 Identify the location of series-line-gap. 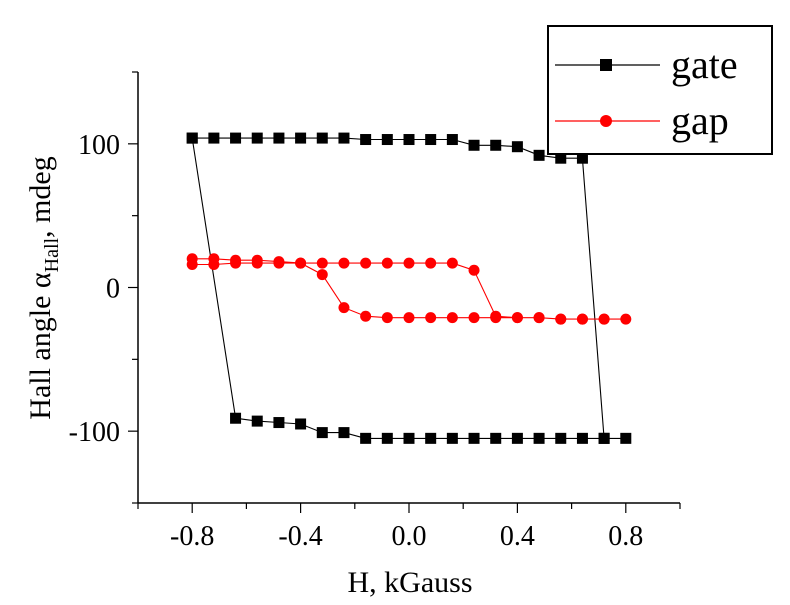
(409, 289).